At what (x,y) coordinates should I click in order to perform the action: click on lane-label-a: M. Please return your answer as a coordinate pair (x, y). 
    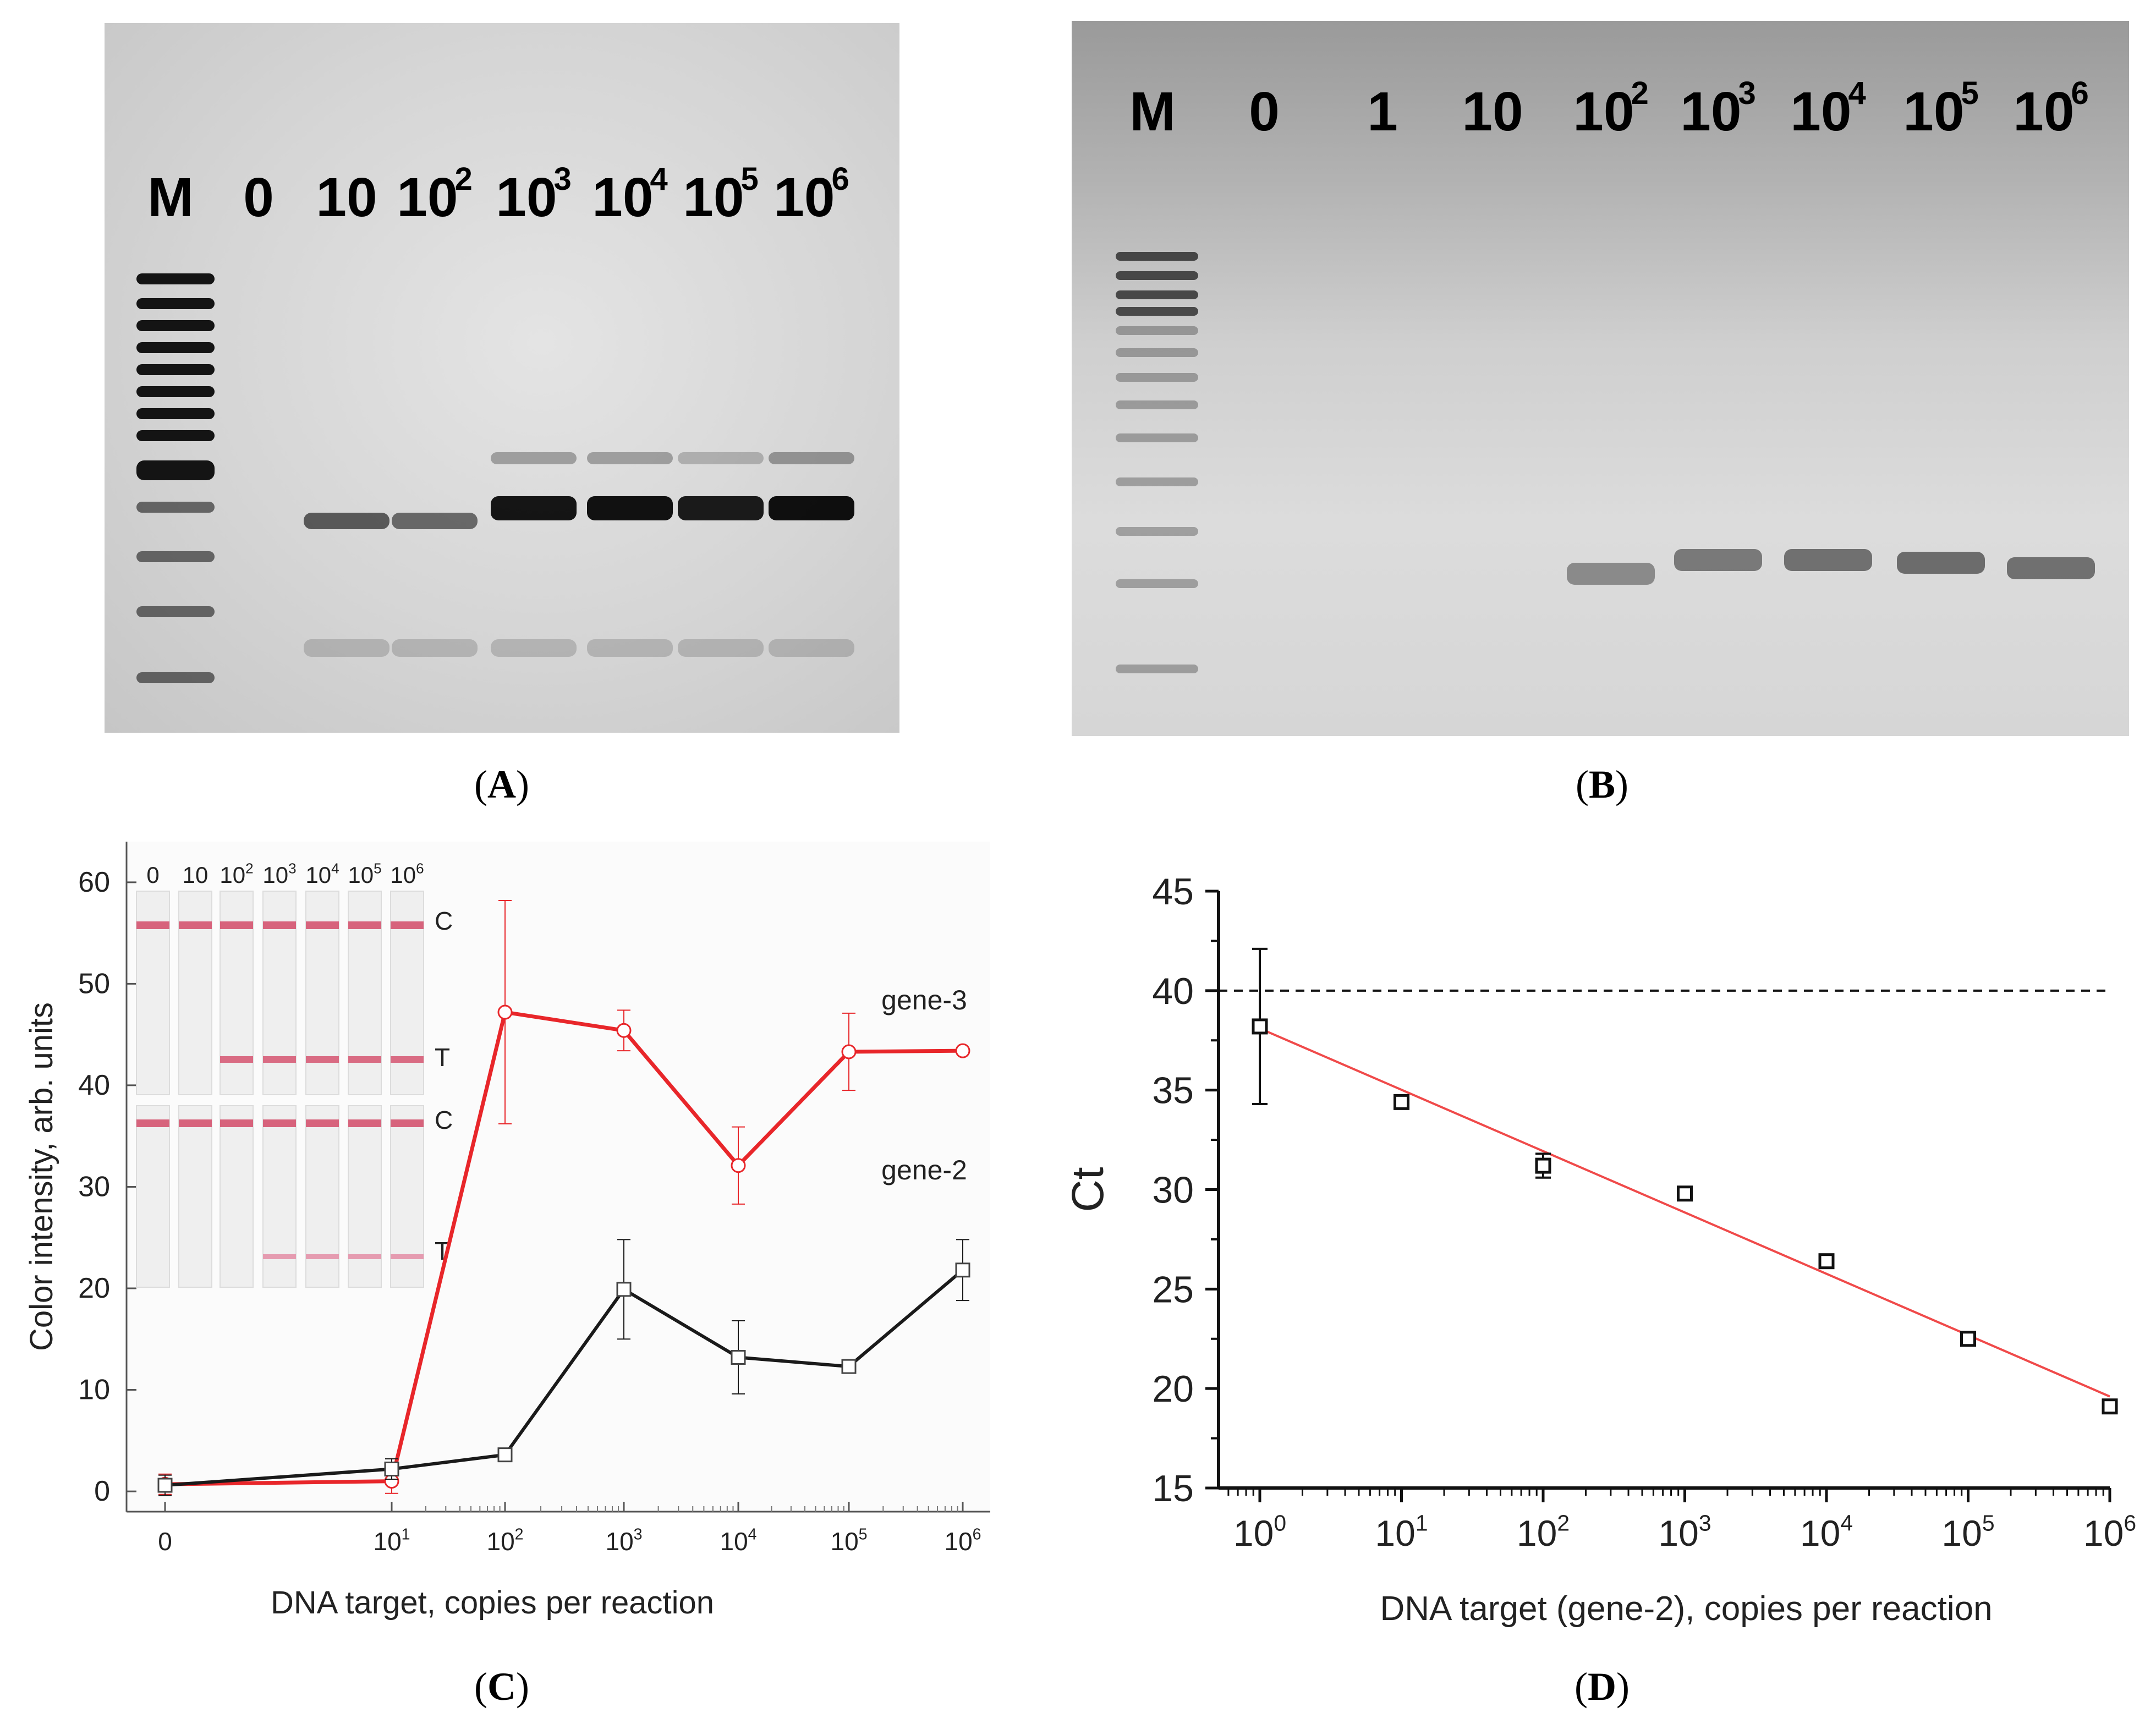
    Looking at the image, I should click on (170, 198).